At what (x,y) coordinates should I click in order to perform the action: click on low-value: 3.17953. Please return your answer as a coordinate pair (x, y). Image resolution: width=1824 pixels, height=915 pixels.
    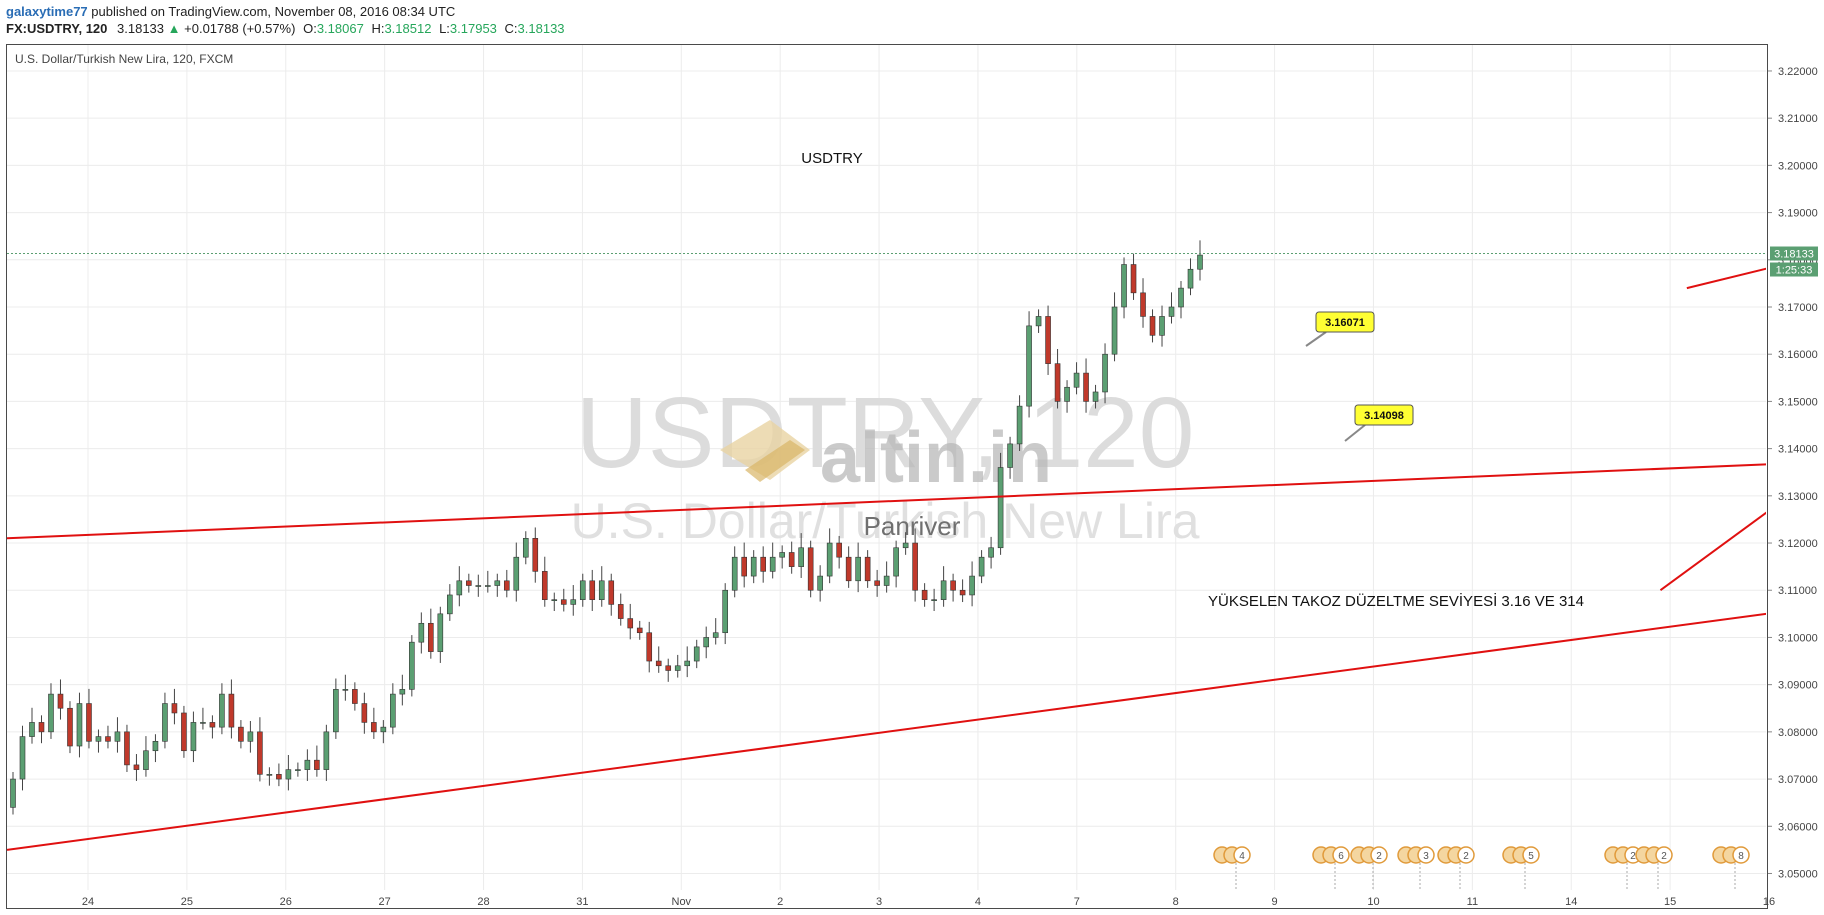
    Looking at the image, I should click on (473, 28).